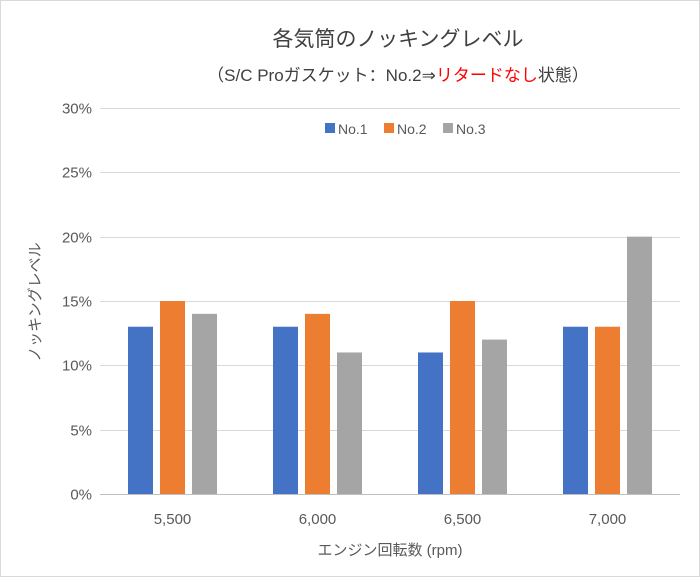  What do you see at coordinates (463, 519) in the screenshot?
I see `x-tick-label: 6,500` at bounding box center [463, 519].